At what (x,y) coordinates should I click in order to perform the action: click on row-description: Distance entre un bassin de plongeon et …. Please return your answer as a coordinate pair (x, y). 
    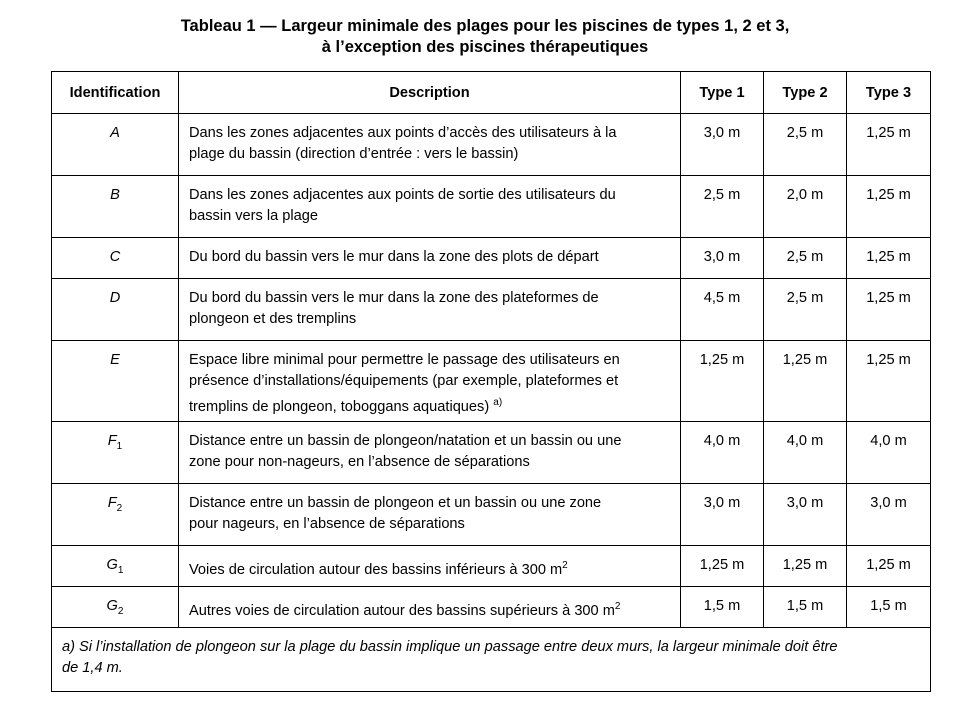
    Looking at the image, I should click on (429, 514).